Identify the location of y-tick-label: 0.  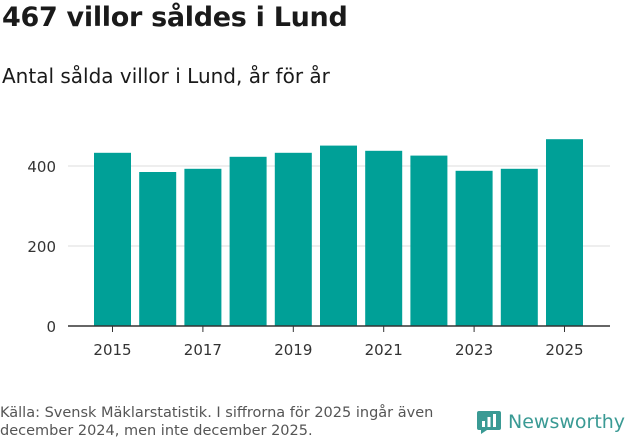
(51, 327).